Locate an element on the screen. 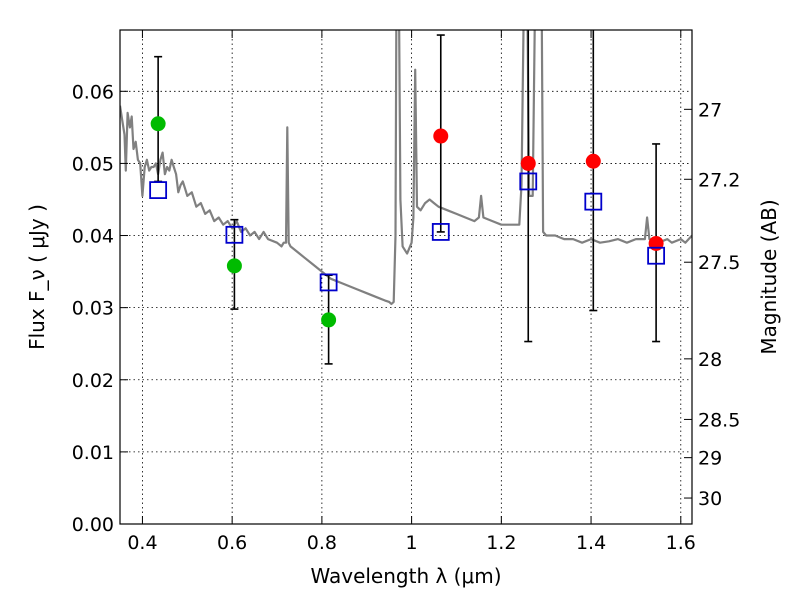  x-tick-label: 1.4 is located at coordinates (591, 543).